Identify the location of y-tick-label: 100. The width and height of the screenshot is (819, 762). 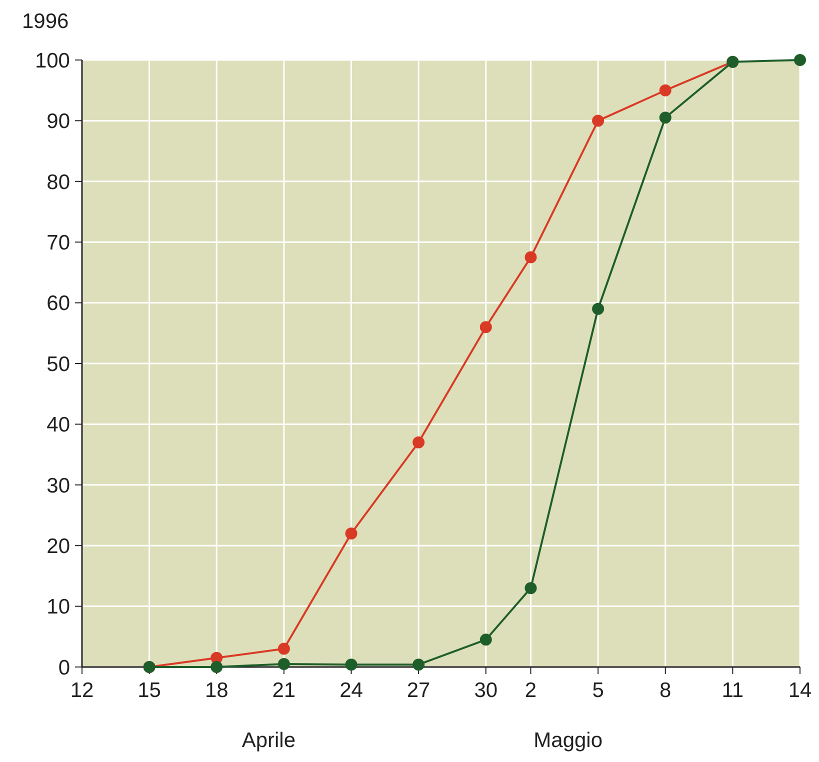
(52, 60).